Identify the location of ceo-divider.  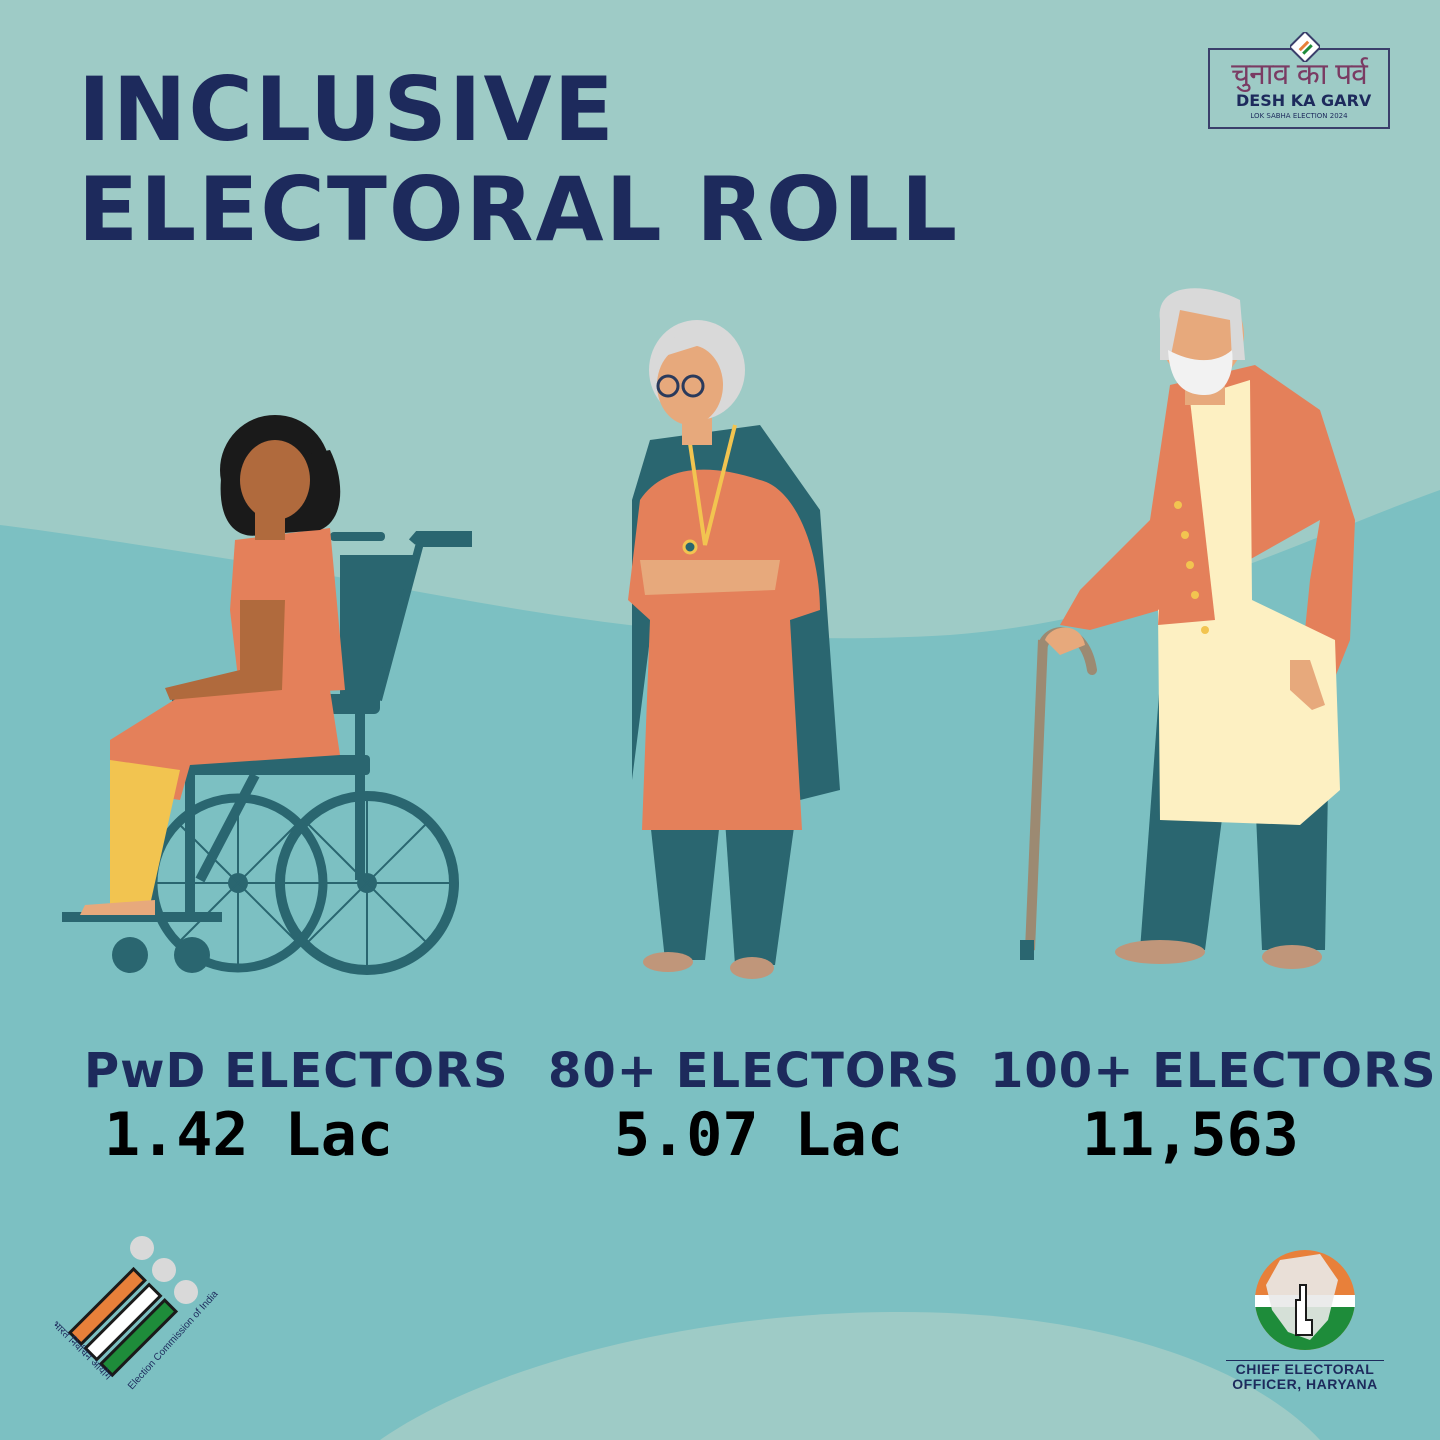
(1305, 1360).